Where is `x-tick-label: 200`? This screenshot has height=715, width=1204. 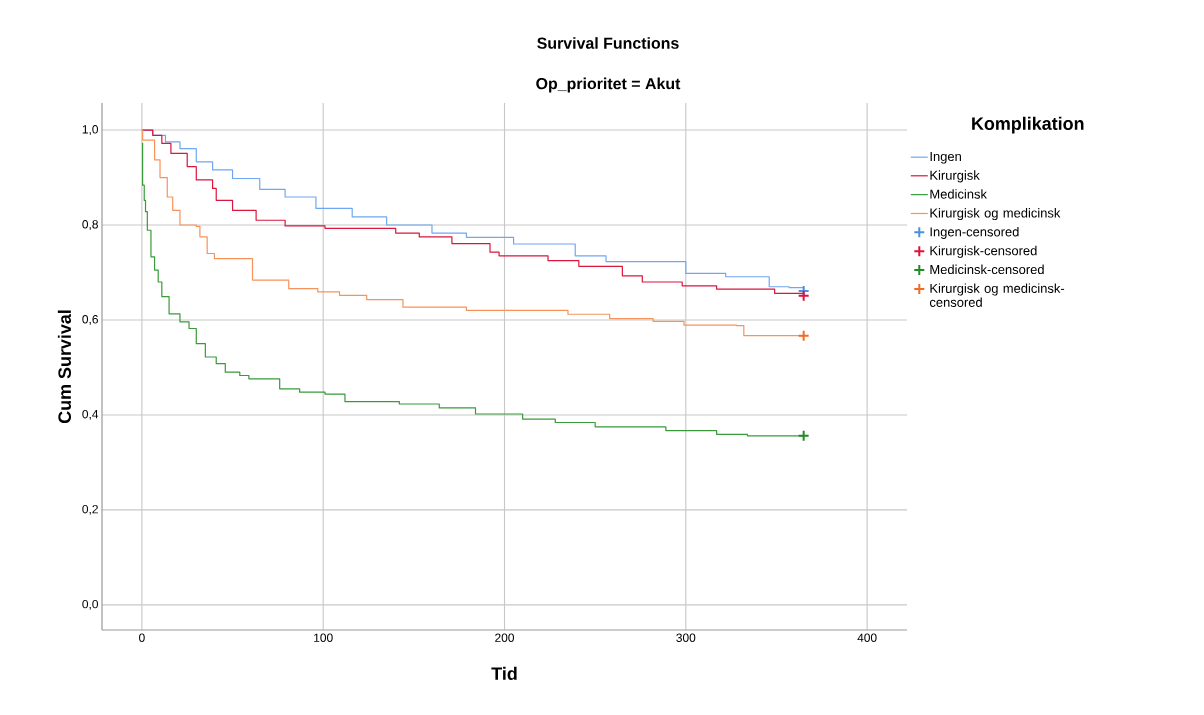
x-tick-label: 200 is located at coordinates (505, 637).